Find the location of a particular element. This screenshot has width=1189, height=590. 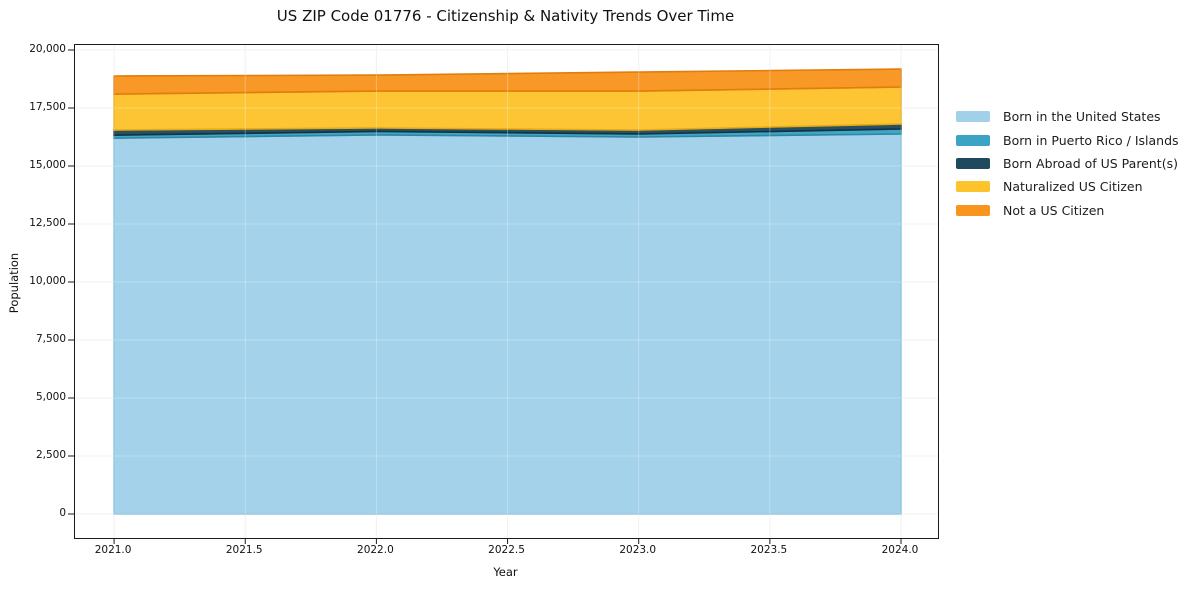

legend-label: Naturalized US Citizen is located at coordinates (1073, 187).